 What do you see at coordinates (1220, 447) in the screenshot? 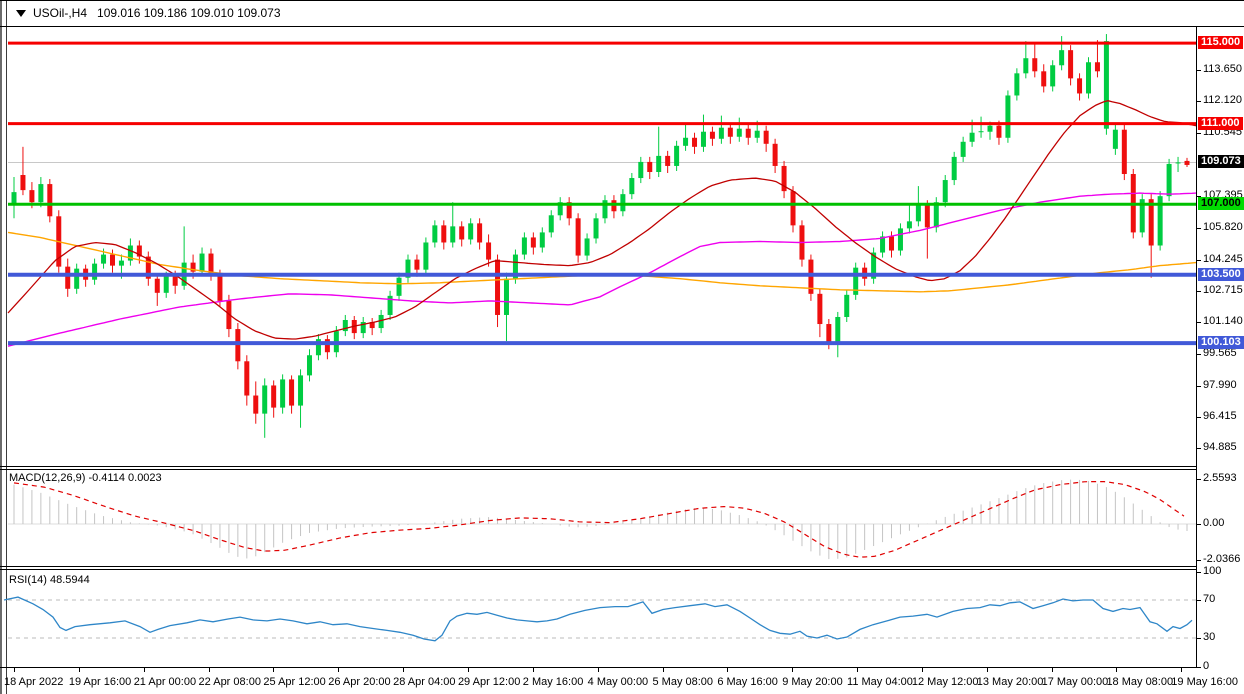
I see `axis-tick-label: 94.885` at bounding box center [1220, 447].